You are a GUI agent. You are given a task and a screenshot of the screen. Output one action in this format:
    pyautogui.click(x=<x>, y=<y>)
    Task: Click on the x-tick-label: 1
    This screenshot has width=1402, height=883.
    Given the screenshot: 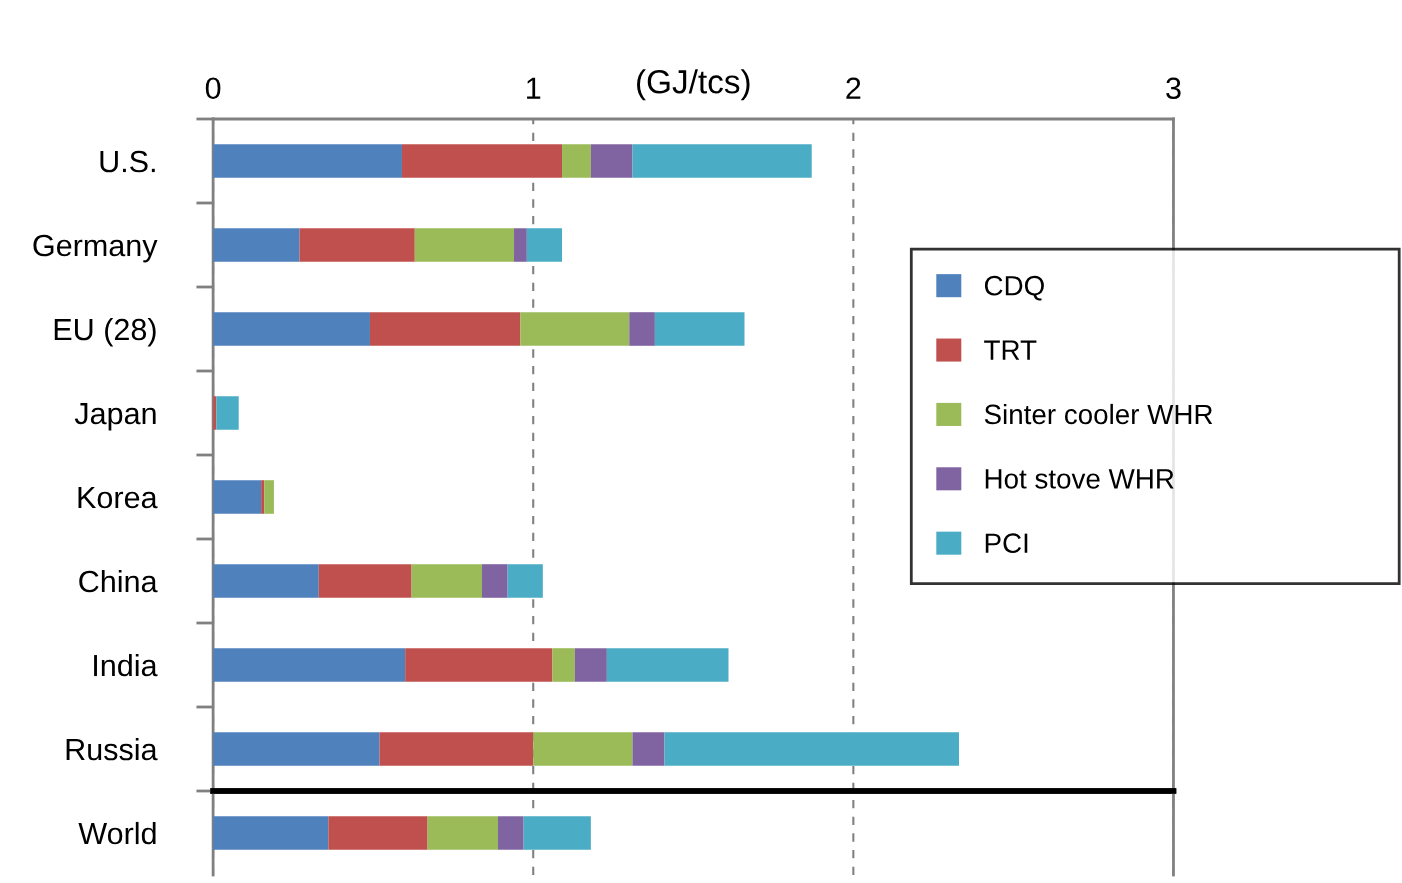 What is the action you would take?
    pyautogui.click(x=534, y=88)
    